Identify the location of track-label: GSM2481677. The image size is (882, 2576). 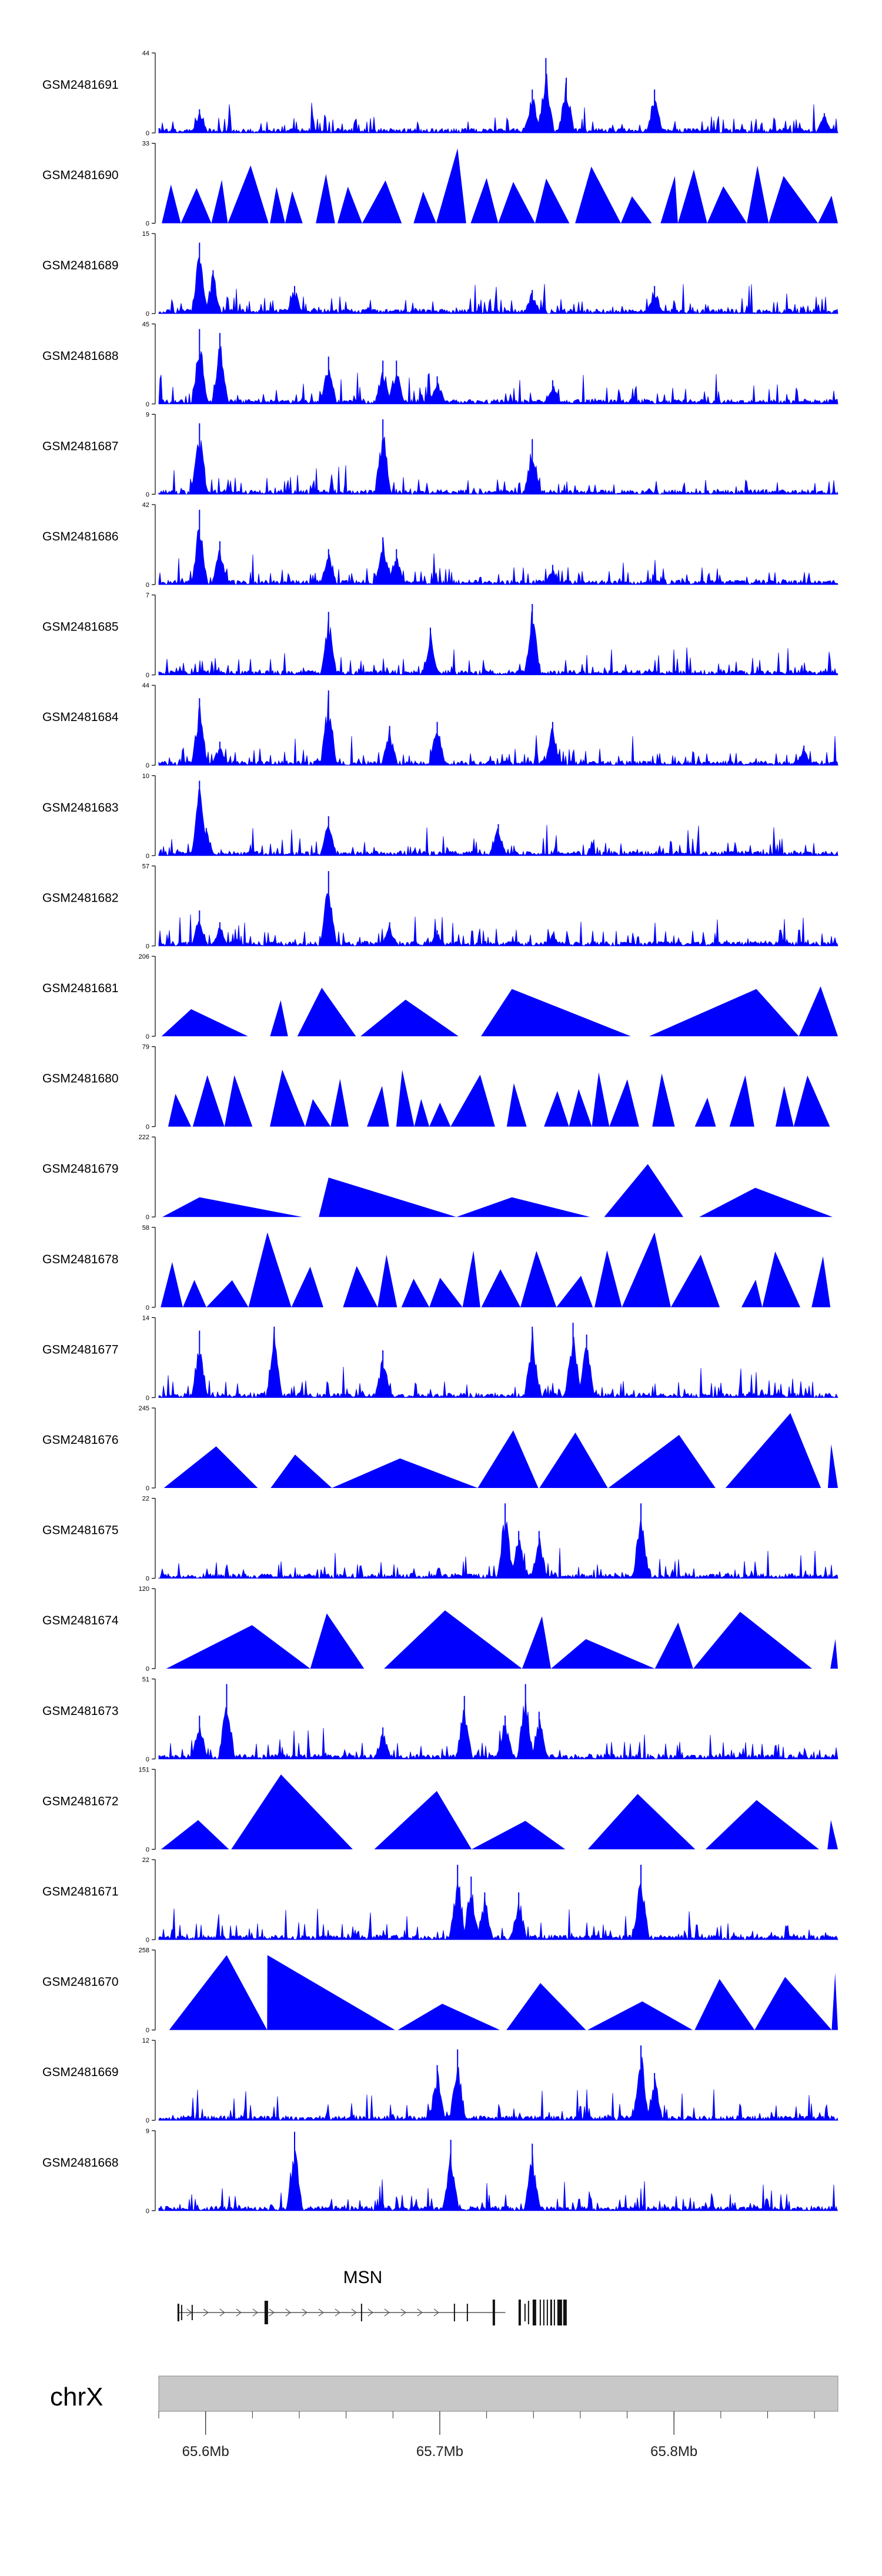
(80, 1349).